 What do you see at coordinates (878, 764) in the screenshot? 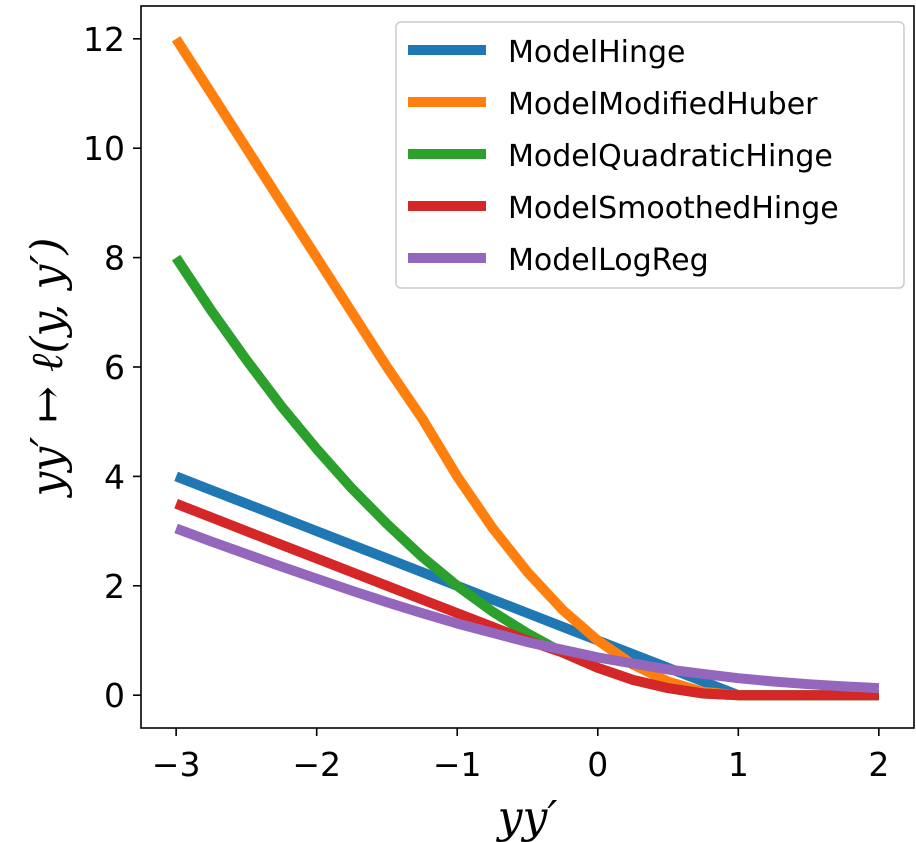
I see `x-tick-label: 2` at bounding box center [878, 764].